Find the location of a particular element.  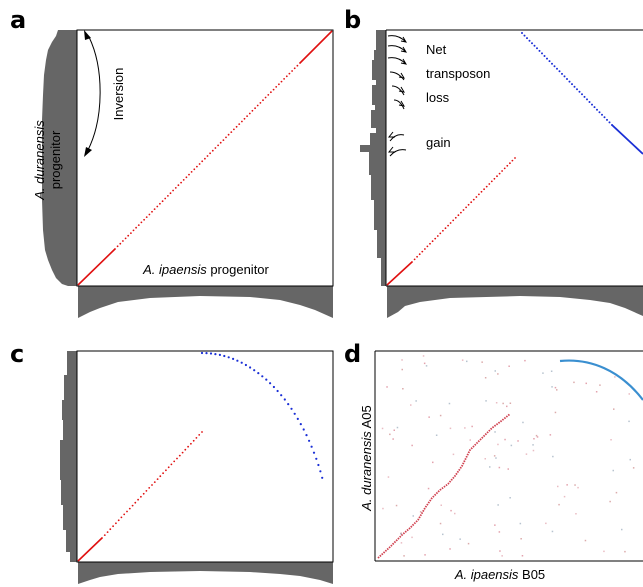

panel-b-inverted-line is located at coordinates (627, 139).